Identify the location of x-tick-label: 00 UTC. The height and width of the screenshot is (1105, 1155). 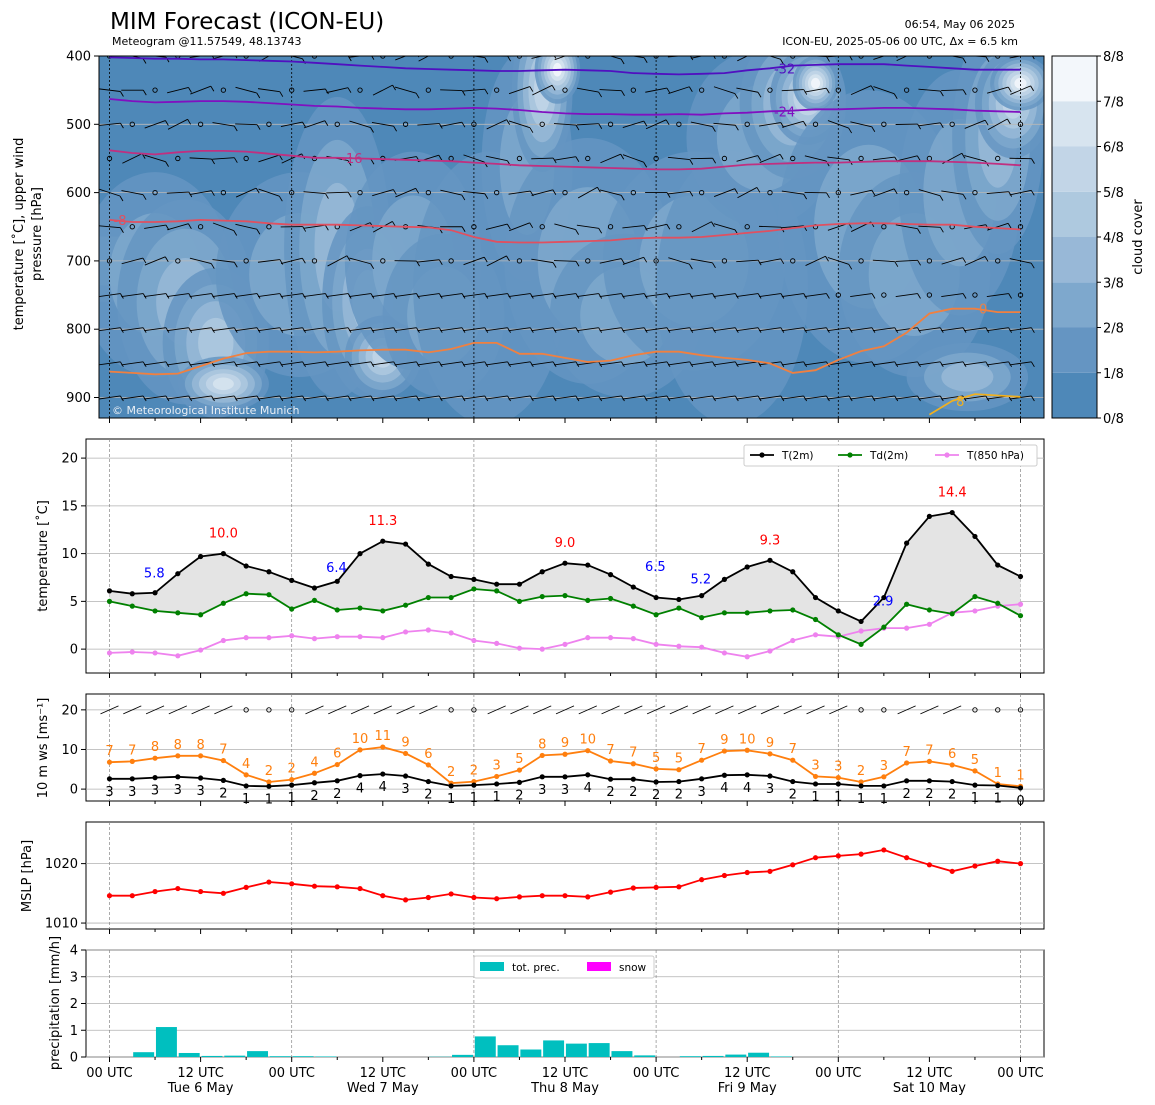
(1020, 1073).